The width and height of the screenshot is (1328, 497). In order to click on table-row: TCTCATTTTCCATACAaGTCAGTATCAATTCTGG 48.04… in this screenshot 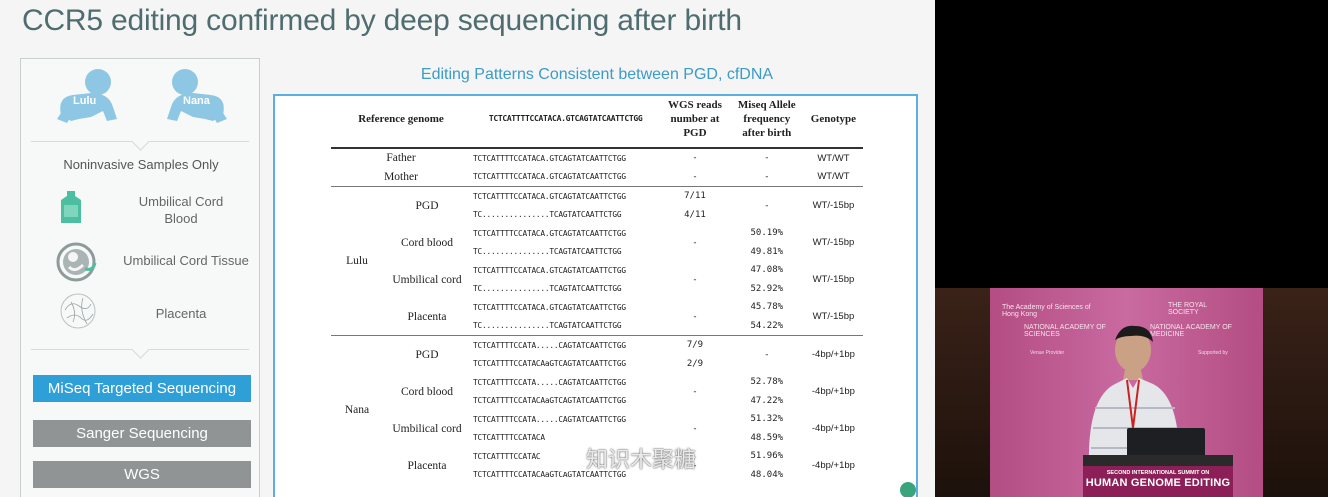, I will do `click(628, 474)`.